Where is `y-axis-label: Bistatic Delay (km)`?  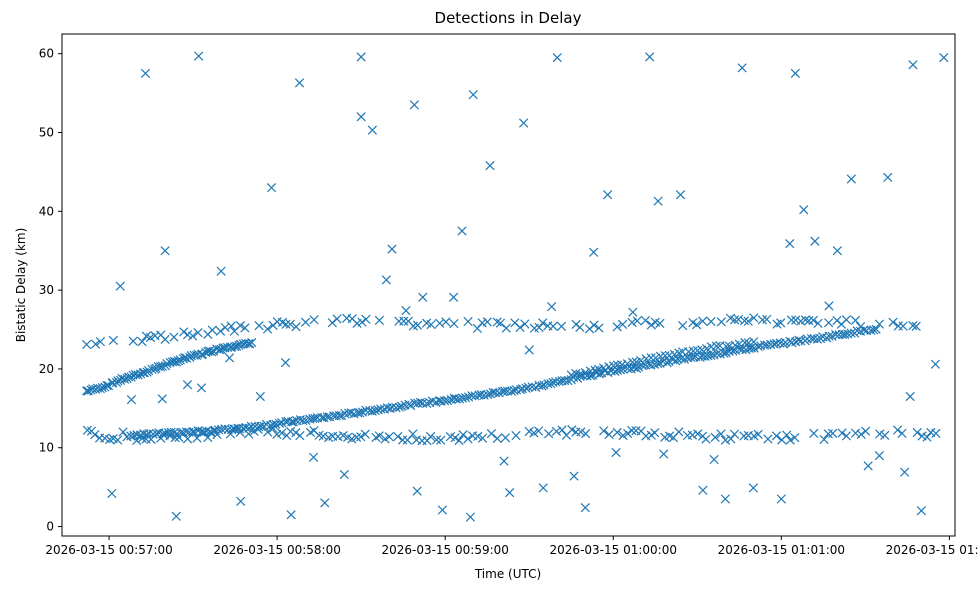
y-axis-label: Bistatic Delay (km) is located at coordinates (21, 285).